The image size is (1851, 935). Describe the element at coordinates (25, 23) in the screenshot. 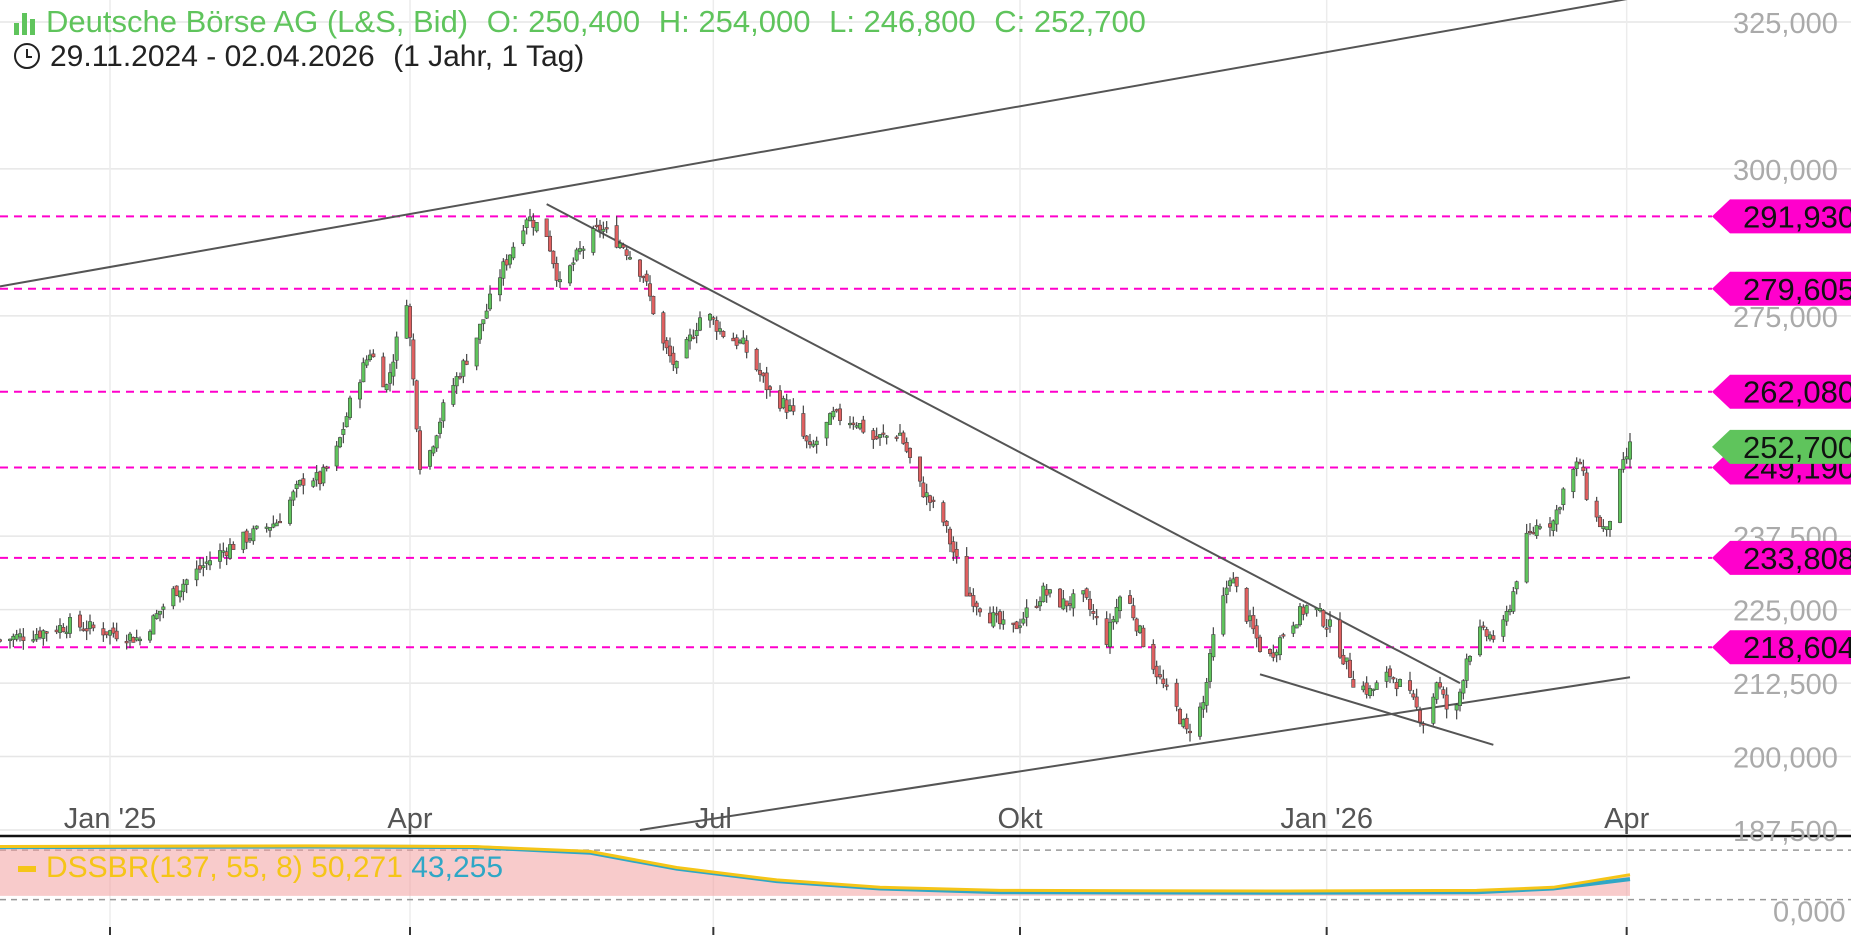

I see `candlestick-icon` at that location.